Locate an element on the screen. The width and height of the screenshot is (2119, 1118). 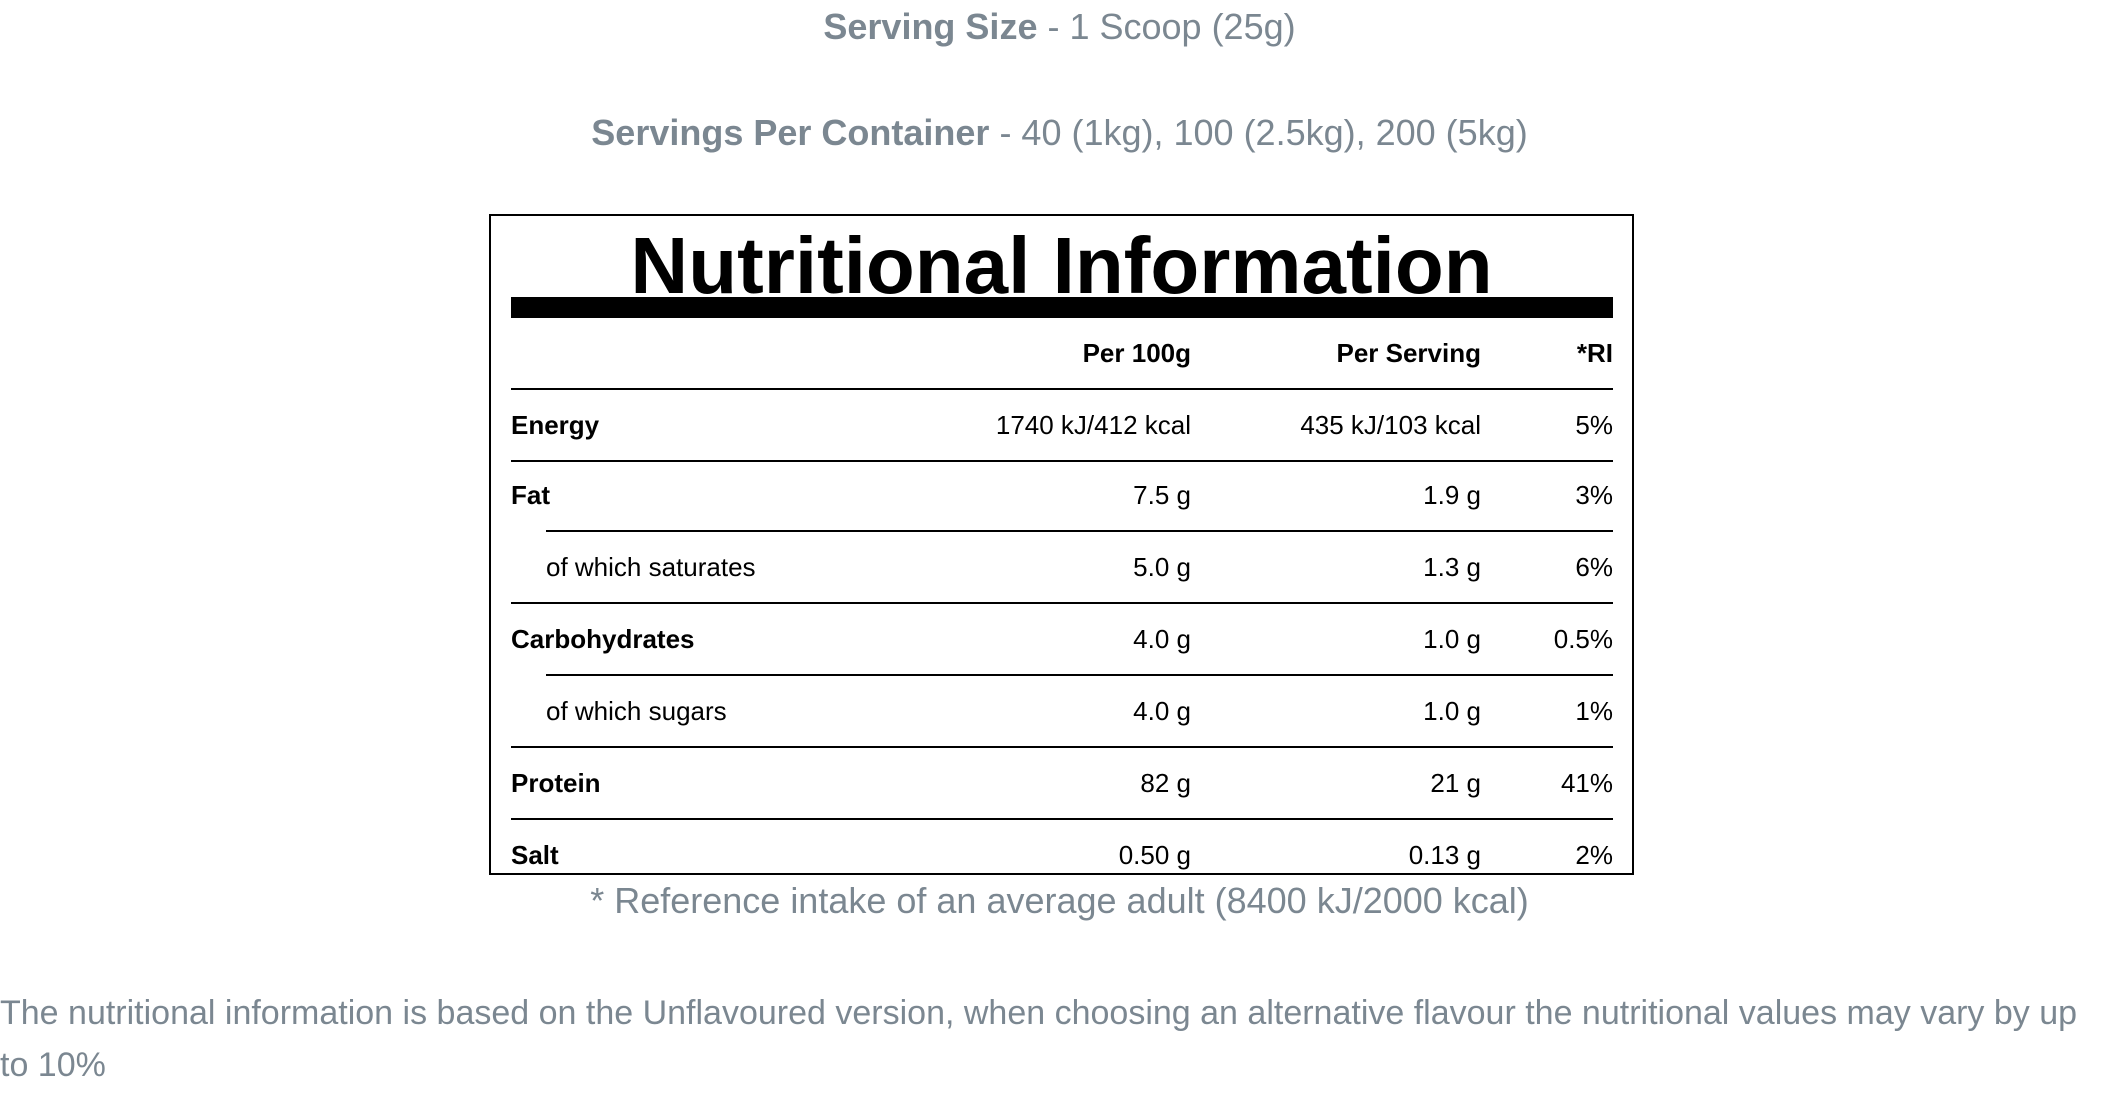
row-per-serving: 1.9 g is located at coordinates (1452, 494).